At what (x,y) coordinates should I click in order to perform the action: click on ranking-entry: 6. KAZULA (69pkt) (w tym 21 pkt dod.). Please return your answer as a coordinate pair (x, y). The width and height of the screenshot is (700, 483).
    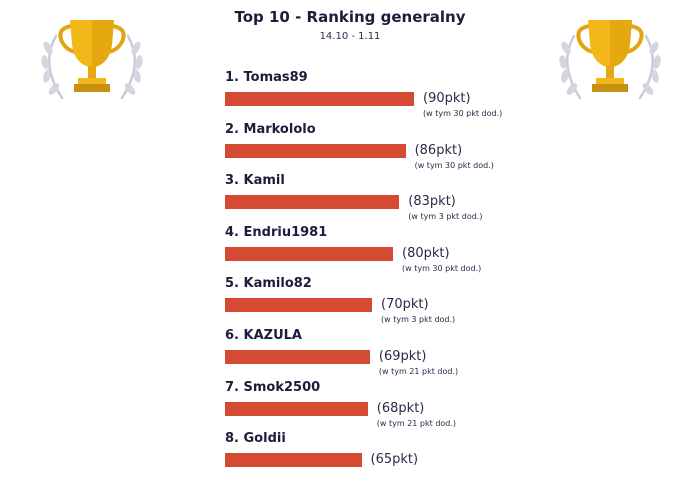
    Looking at the image, I should click on (425, 354).